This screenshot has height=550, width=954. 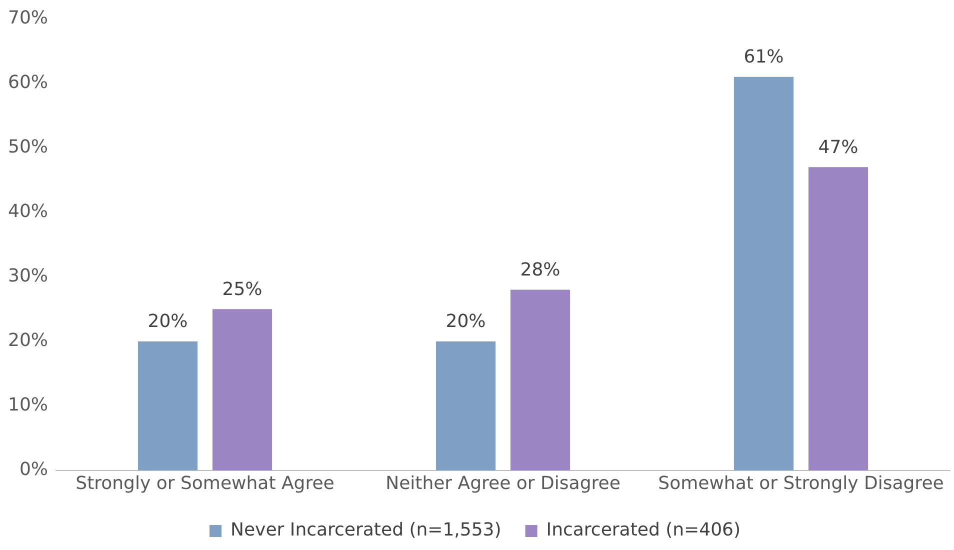 I want to click on y-tick-label: 60%, so click(x=28, y=82).